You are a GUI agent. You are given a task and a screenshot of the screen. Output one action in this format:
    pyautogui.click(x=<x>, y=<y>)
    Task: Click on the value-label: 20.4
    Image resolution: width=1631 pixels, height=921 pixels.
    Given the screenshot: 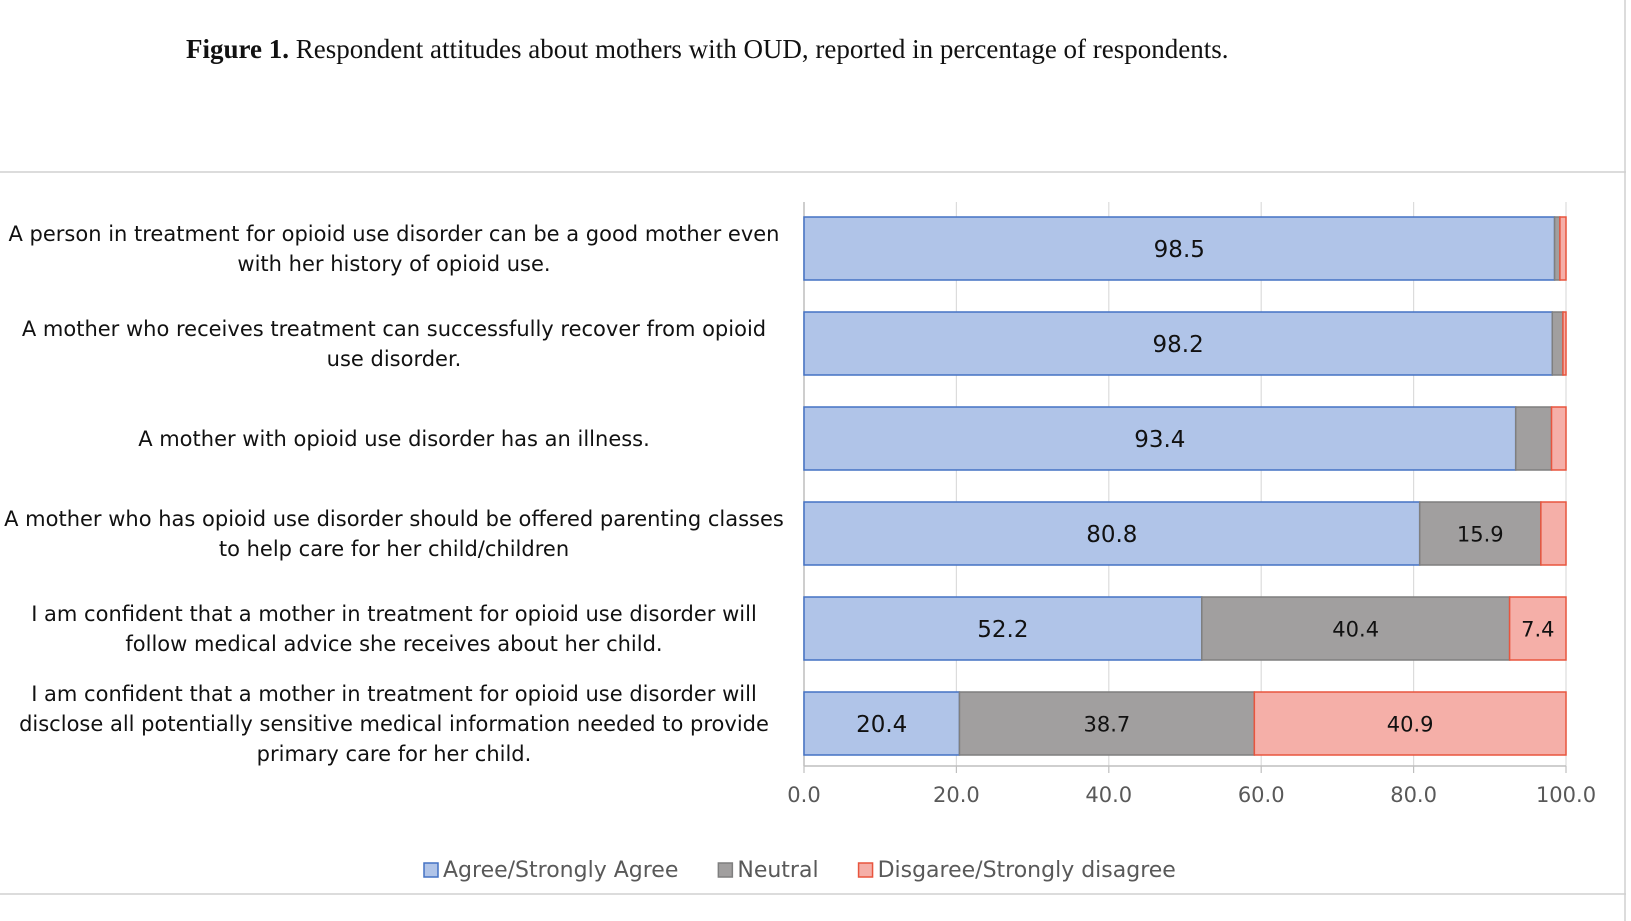 What is the action you would take?
    pyautogui.click(x=881, y=725)
    